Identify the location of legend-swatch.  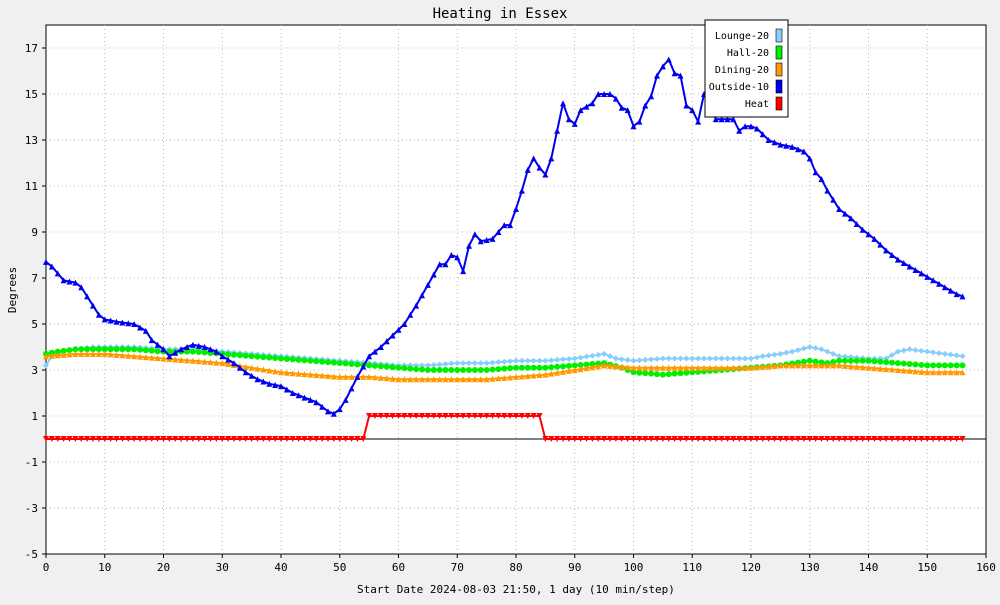
(779, 35).